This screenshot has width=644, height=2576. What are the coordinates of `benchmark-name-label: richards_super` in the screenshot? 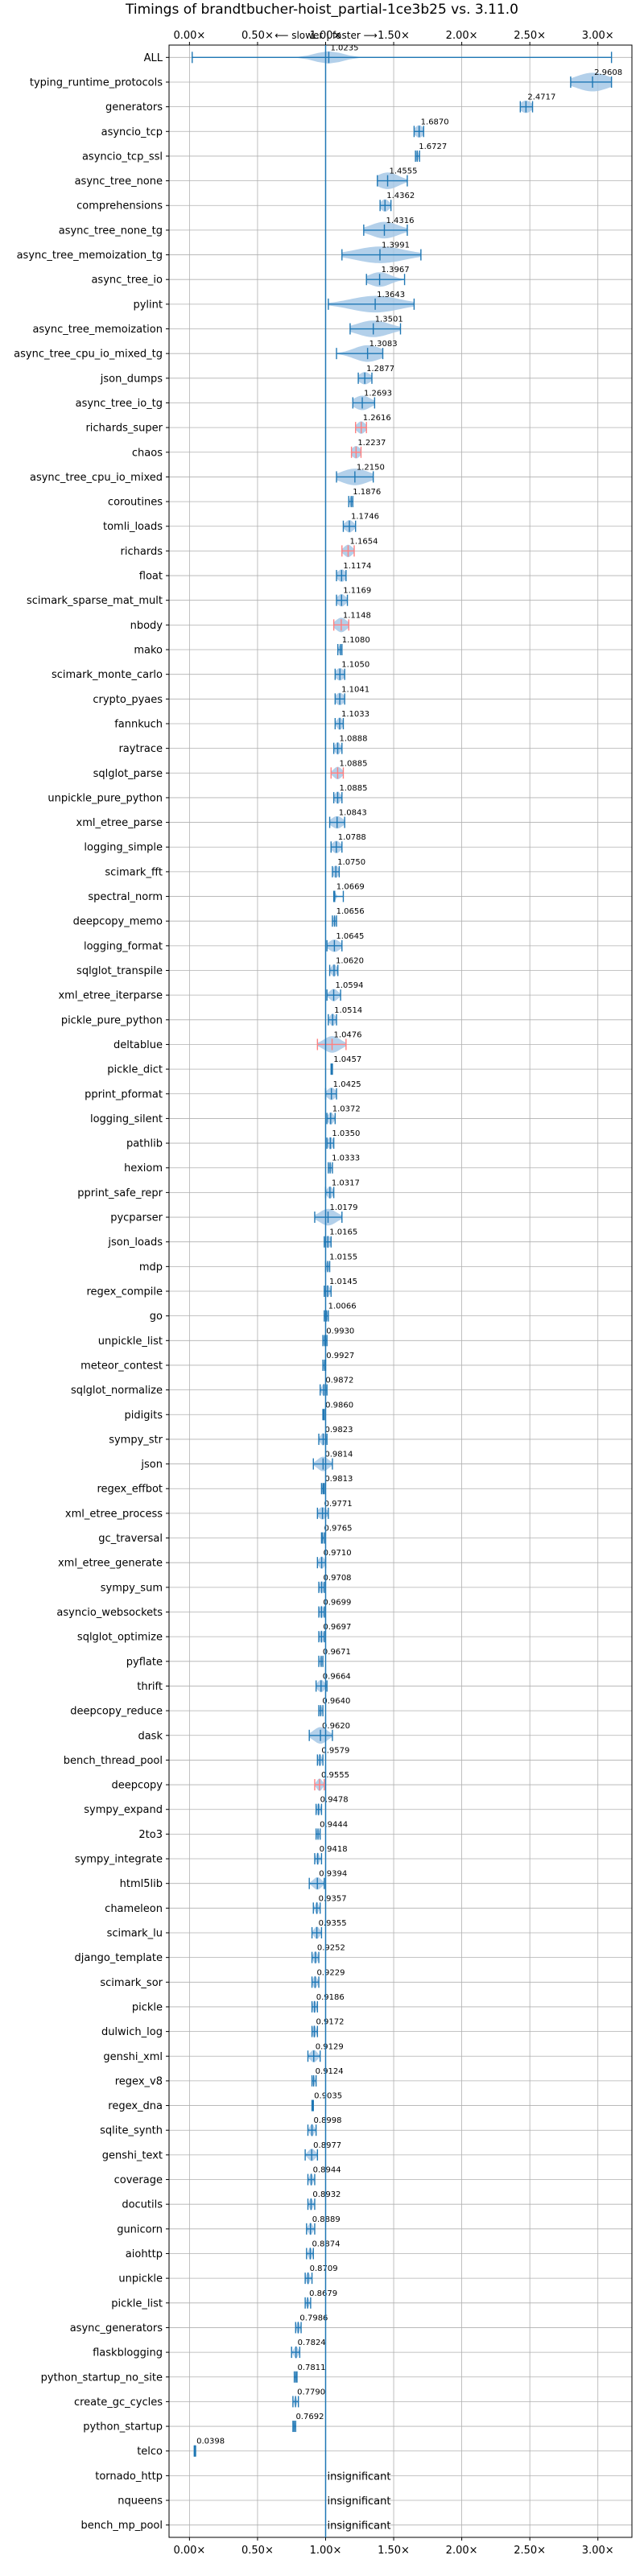 It's located at (124, 429).